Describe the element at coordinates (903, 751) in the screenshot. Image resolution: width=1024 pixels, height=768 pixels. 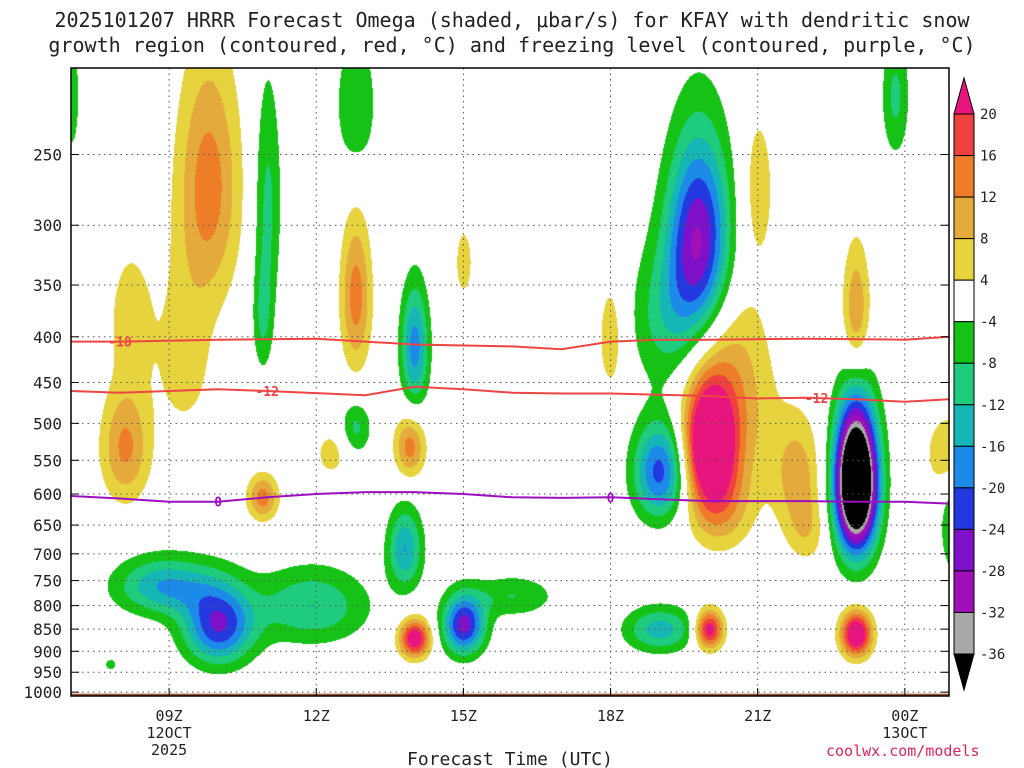
I see `credit-text: coolwx.com/models` at that location.